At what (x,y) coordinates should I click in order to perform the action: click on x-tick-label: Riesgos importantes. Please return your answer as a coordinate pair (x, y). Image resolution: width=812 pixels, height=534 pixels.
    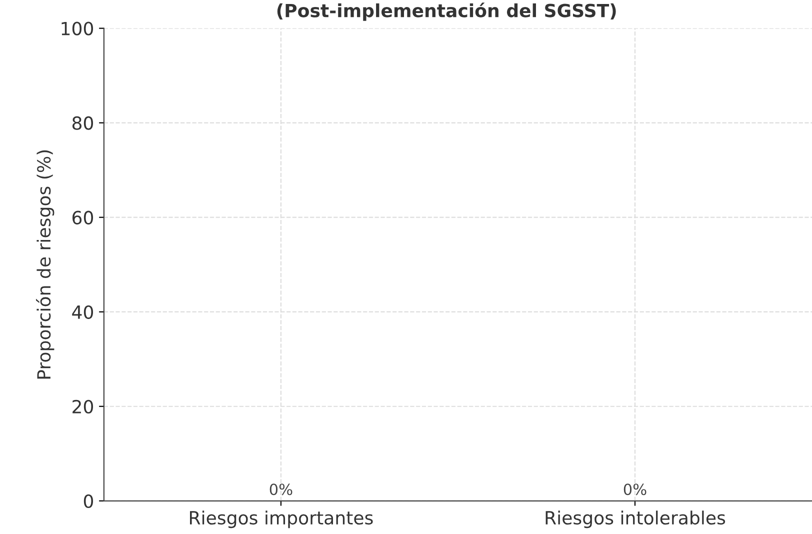
    Looking at the image, I should click on (281, 519).